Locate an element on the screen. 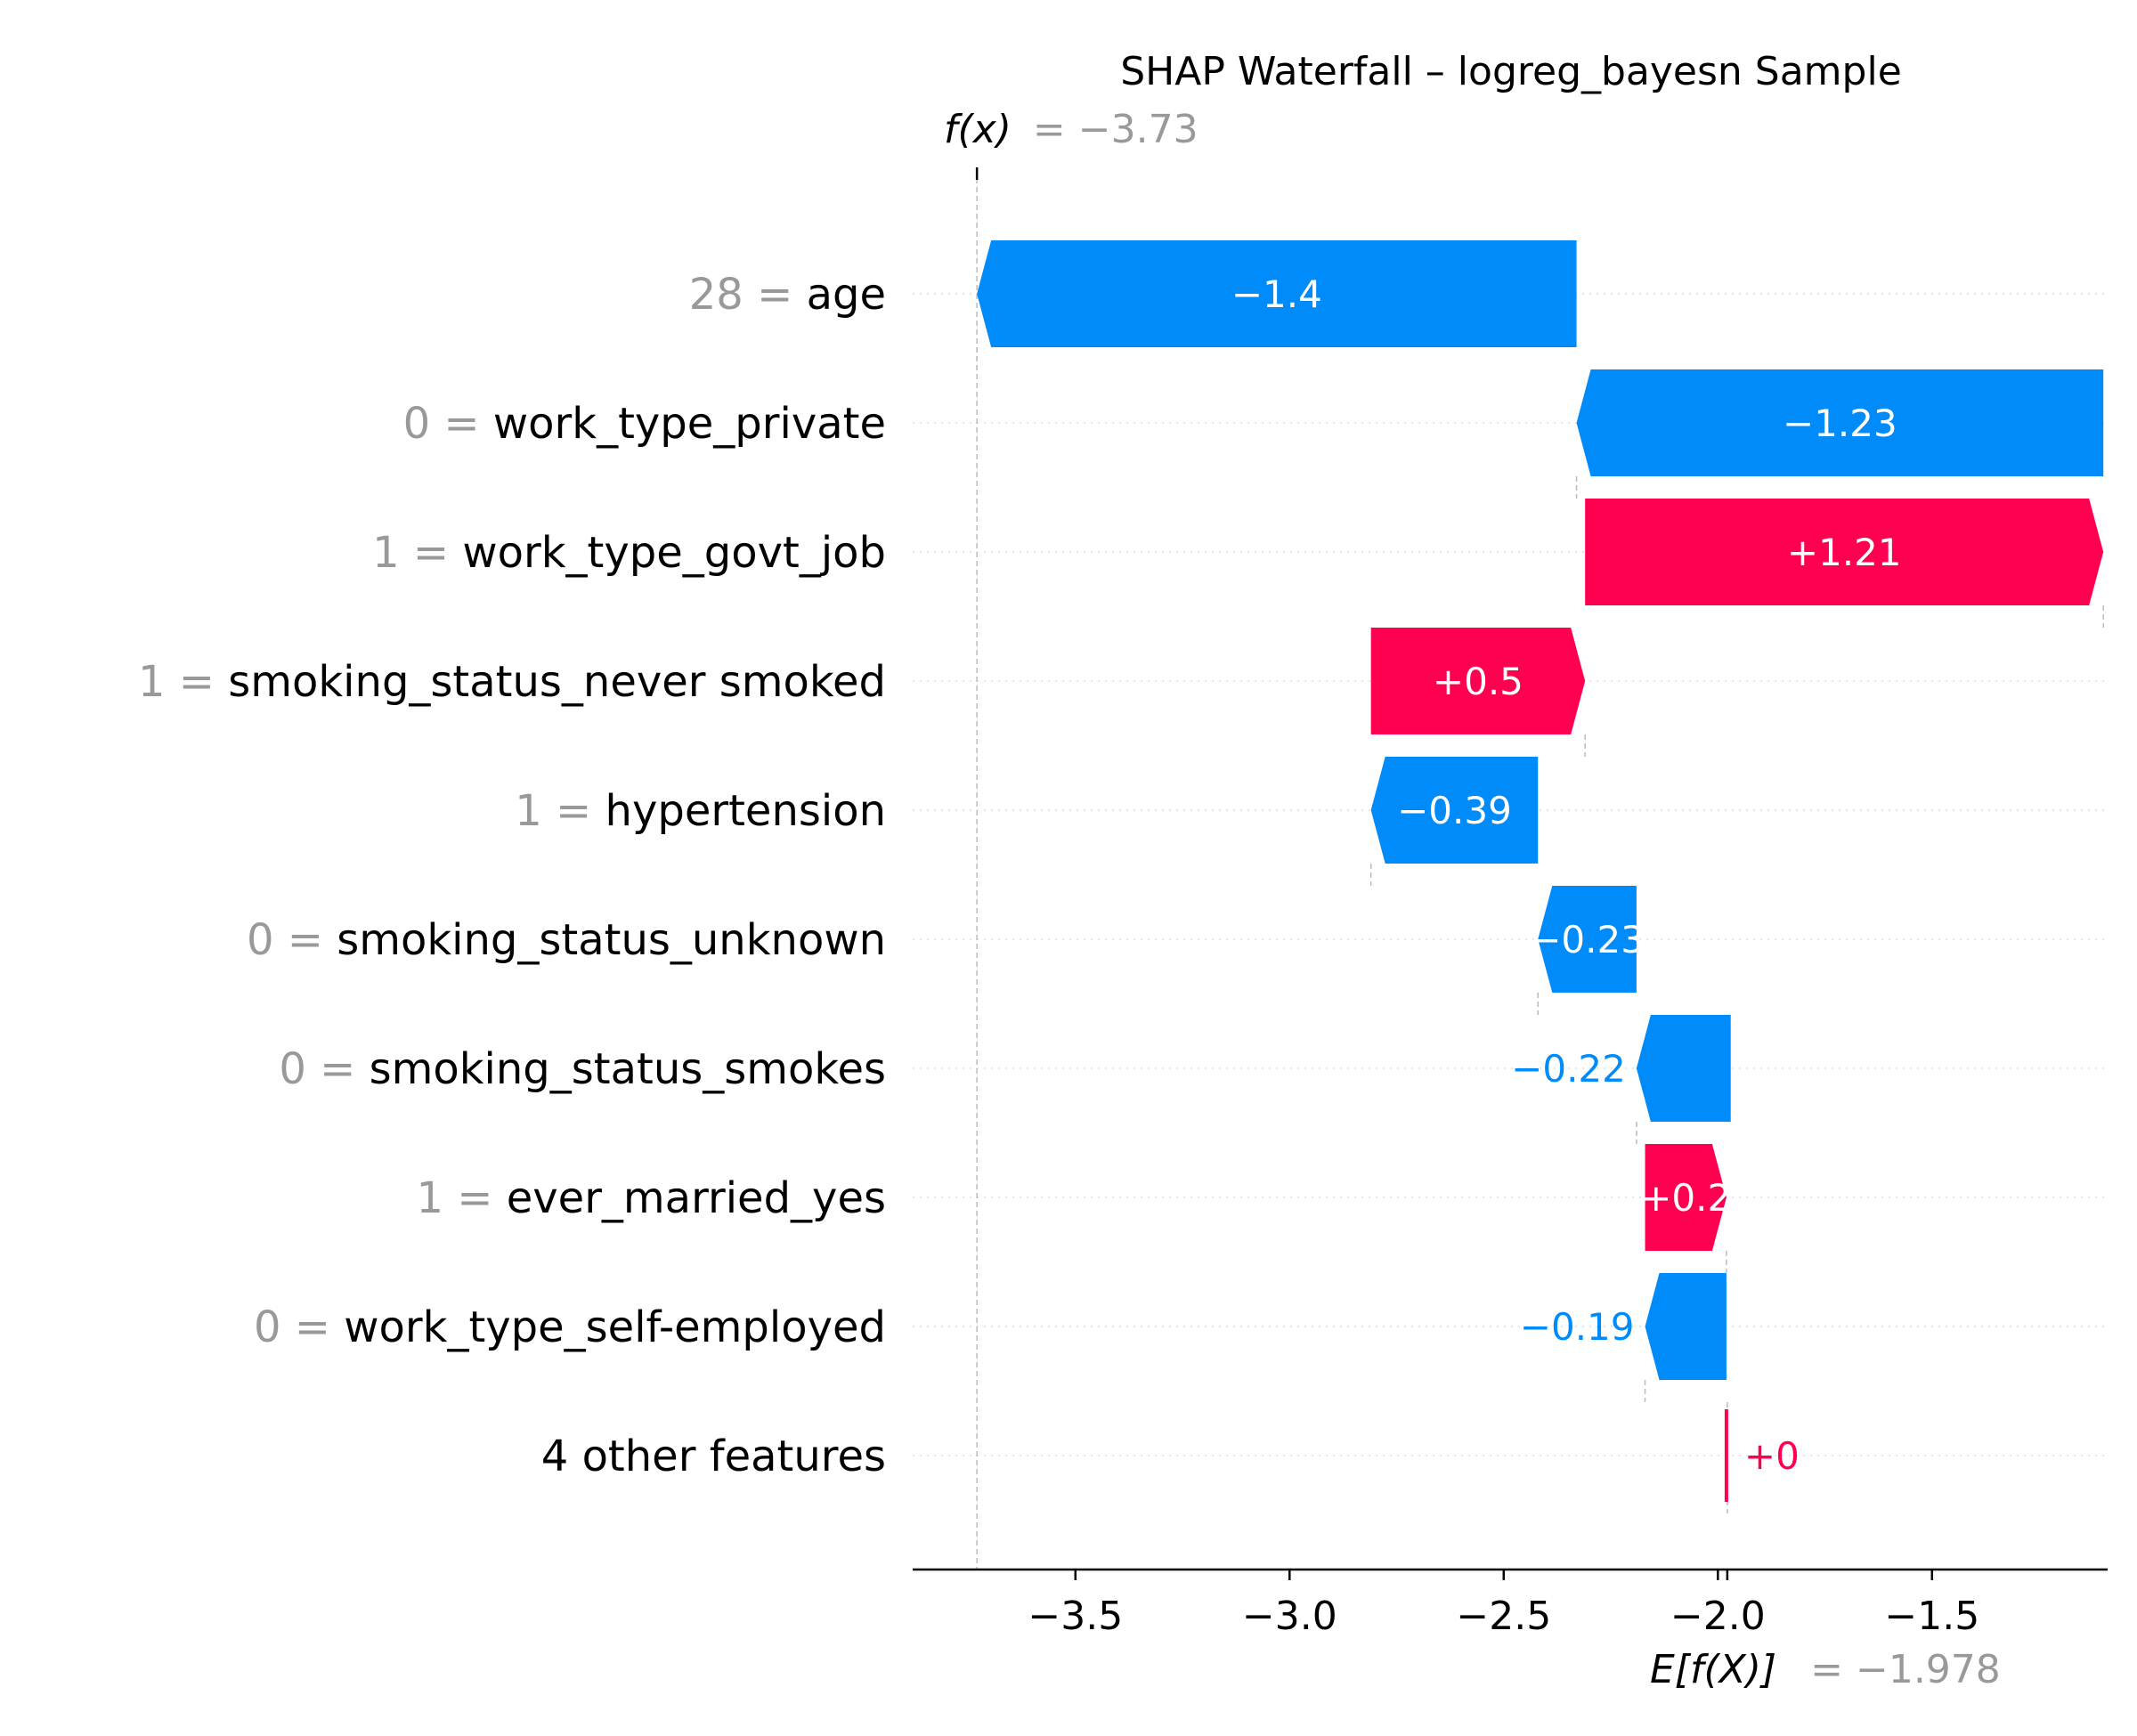 Image resolution: width=2137 pixels, height=1736 pixels. feature-name: 4 other features is located at coordinates (713, 1456).